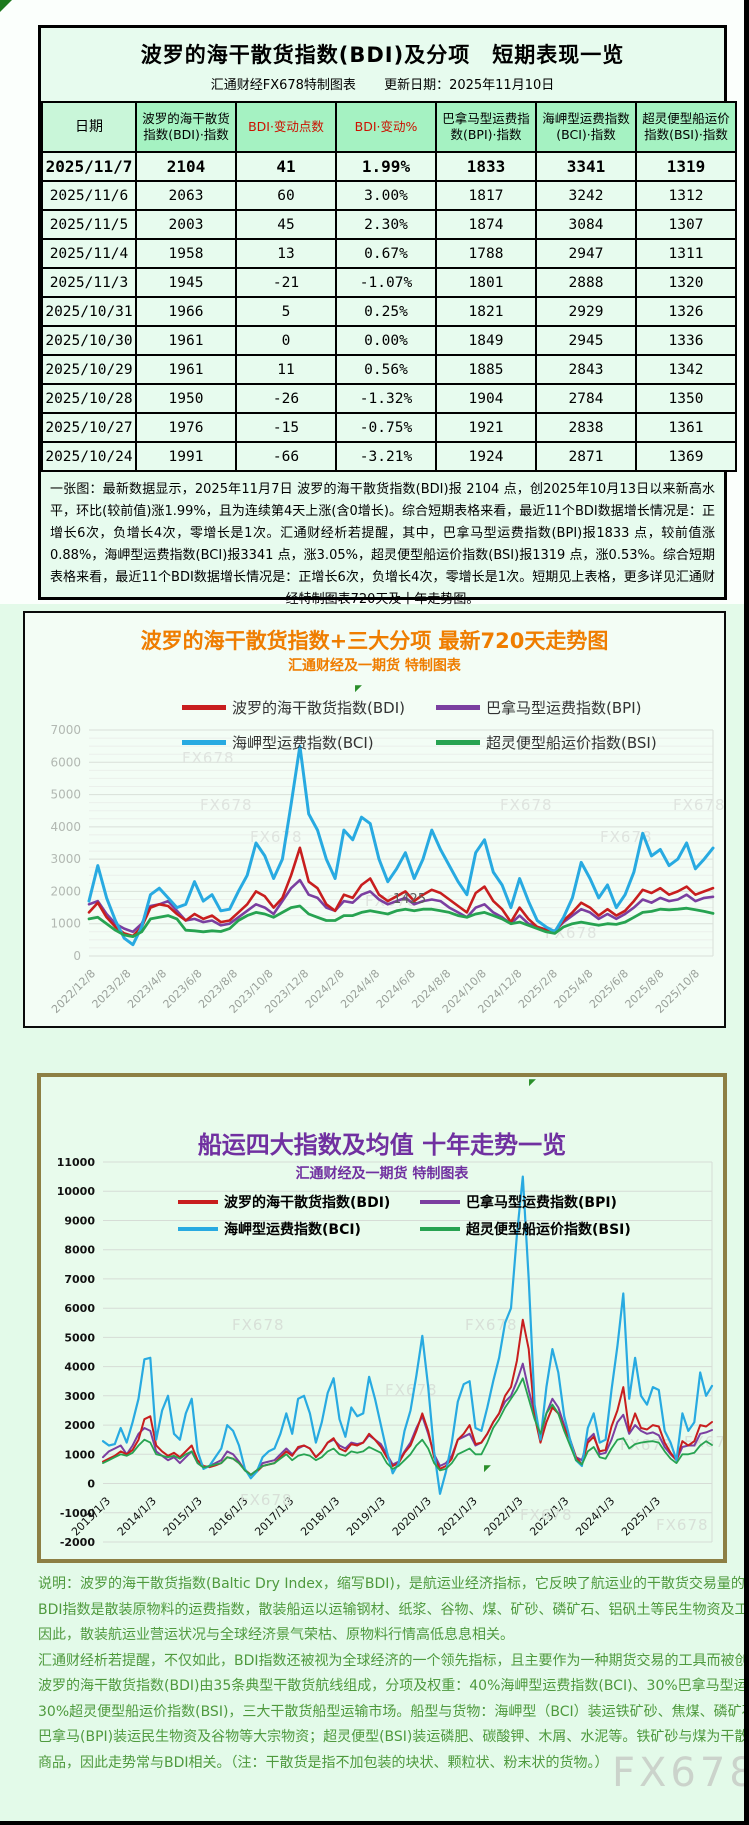  What do you see at coordinates (686, 127) in the screenshot?
I see `column-header: 超灵便型船运价指数(BSI)·指数` at bounding box center [686, 127].